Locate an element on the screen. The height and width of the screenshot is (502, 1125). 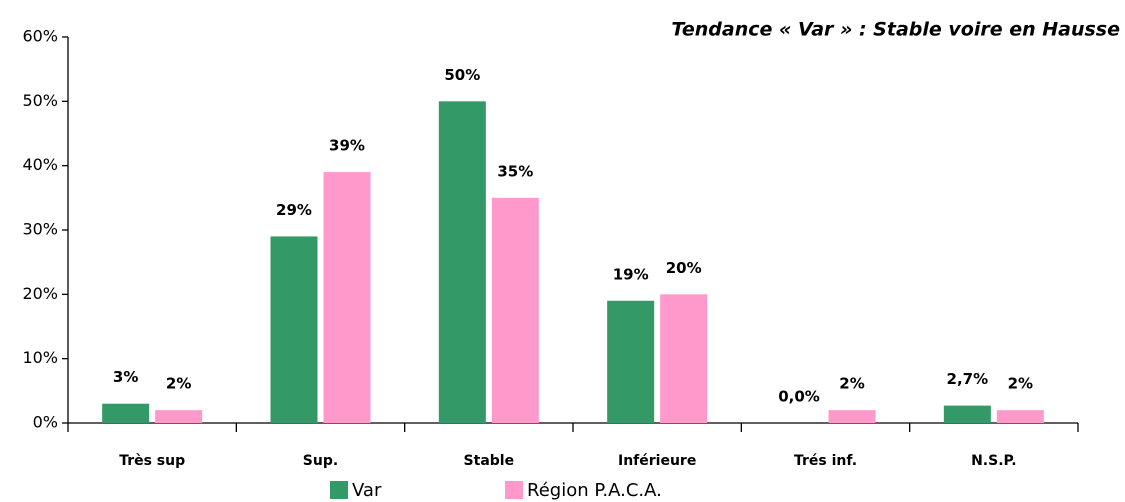
value-label: 2,7% is located at coordinates (968, 379).